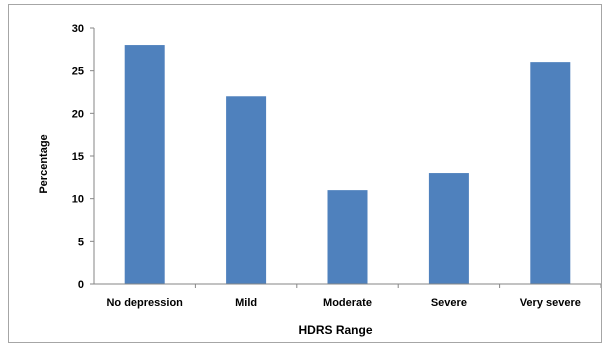 This screenshot has height=347, width=610. What do you see at coordinates (78, 72) in the screenshot?
I see `y-tick-label: 25` at bounding box center [78, 72].